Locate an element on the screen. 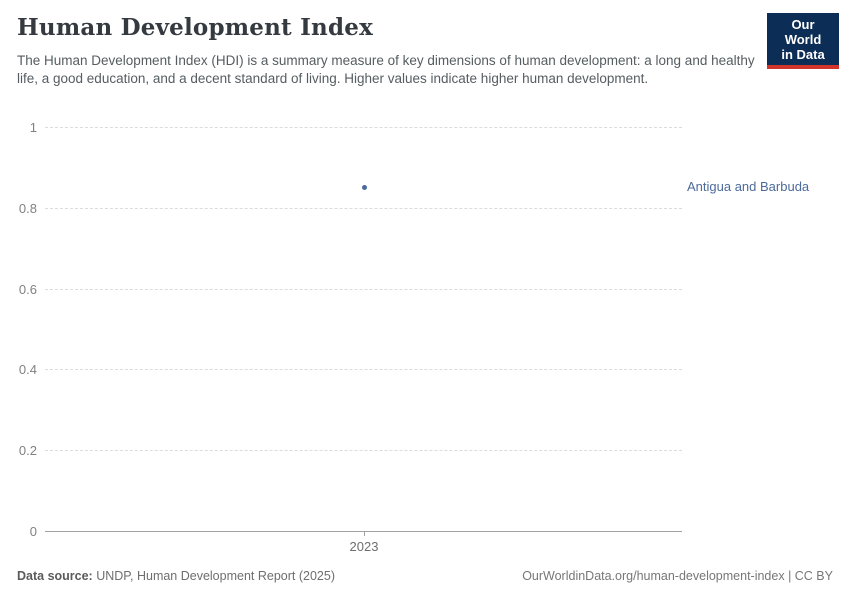 Image resolution: width=850 pixels, height=600 pixels. y-tick-label: 0 is located at coordinates (33, 531).